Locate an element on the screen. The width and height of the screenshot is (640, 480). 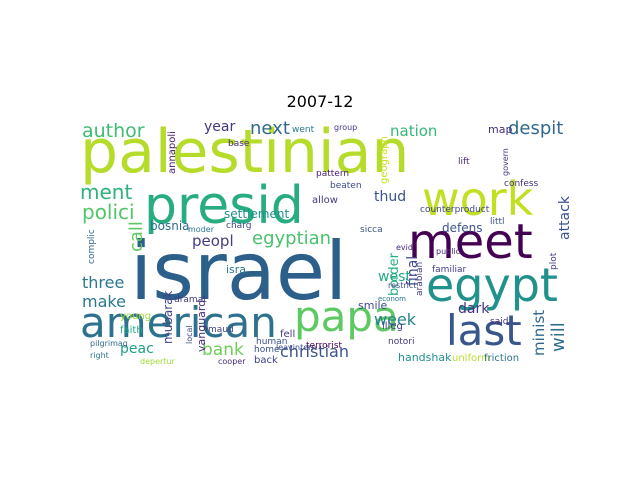
word-attack: attack is located at coordinates (565, 218).